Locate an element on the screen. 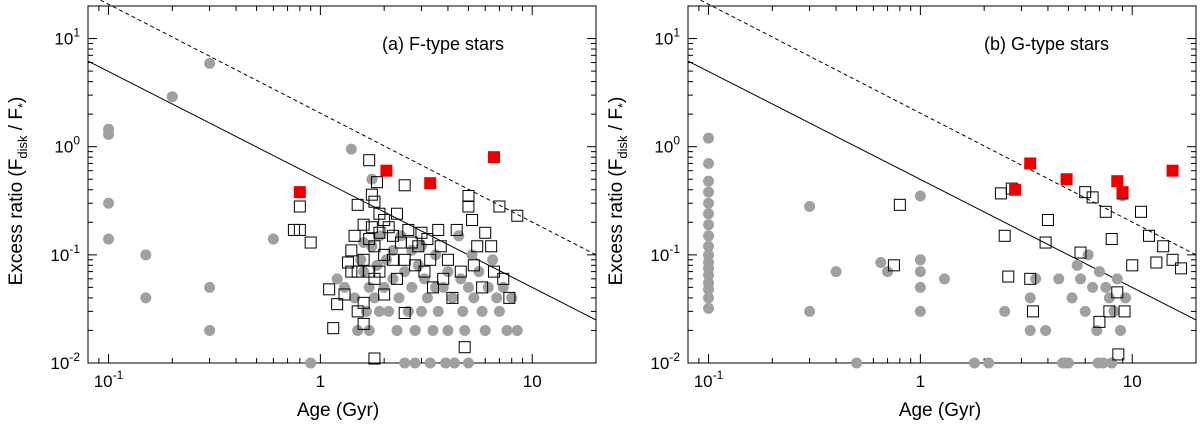 The height and width of the screenshot is (424, 1200). chart-title: (b) G-type stars is located at coordinates (1046, 44).